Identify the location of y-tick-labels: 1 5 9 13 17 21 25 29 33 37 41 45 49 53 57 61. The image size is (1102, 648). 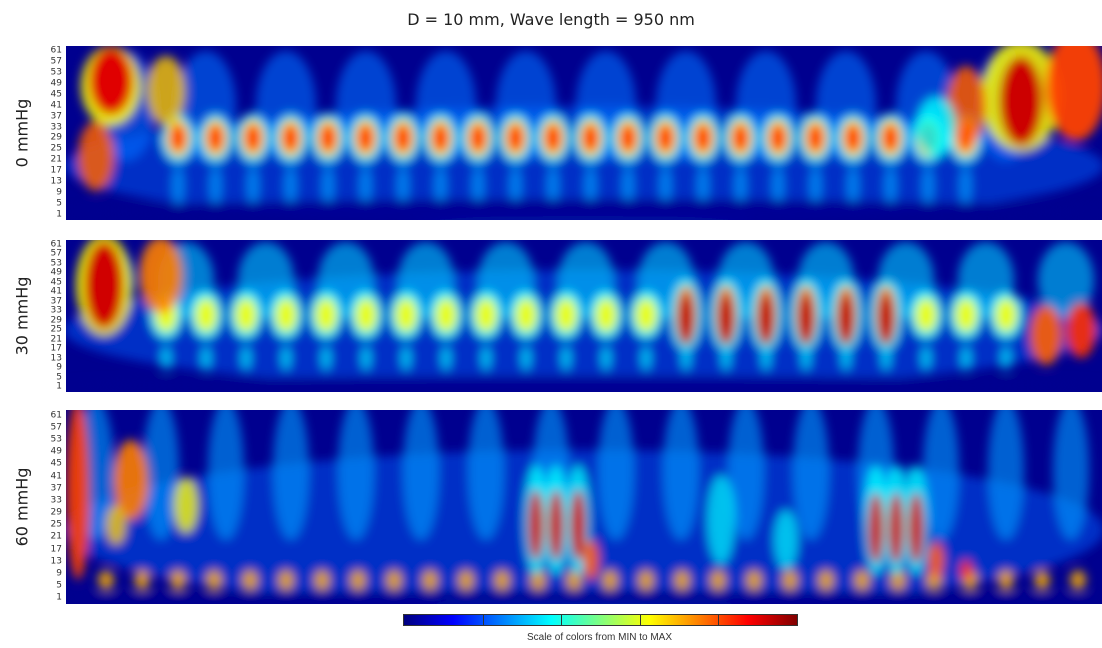
(52, 507).